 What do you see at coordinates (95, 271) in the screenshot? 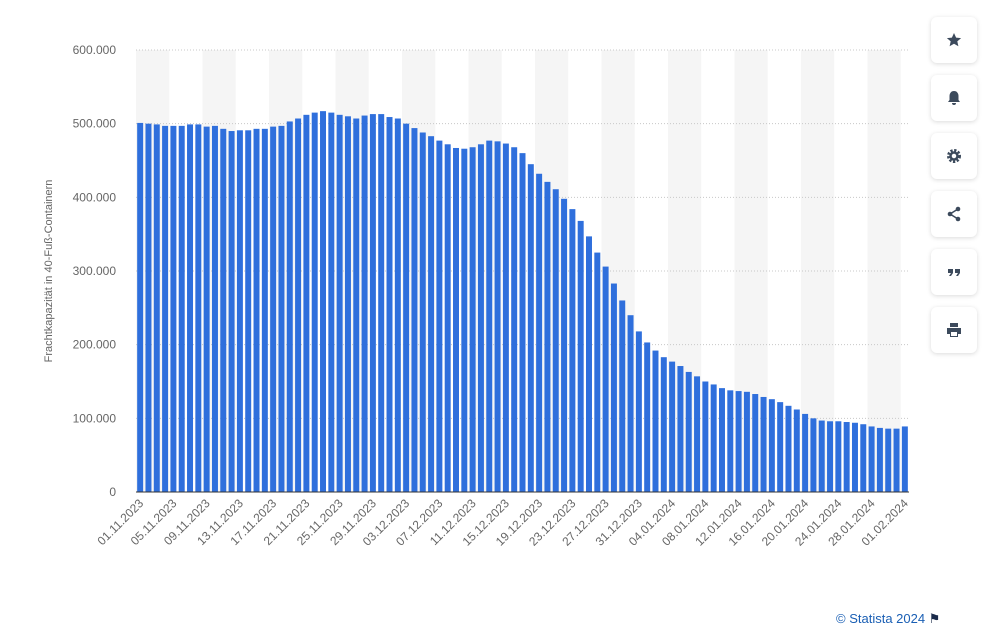
I see `y-tick-label: 300.000` at bounding box center [95, 271].